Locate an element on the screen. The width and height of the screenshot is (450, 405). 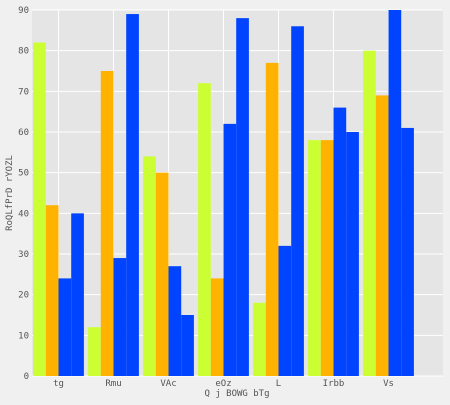
x-tick-label: VAc is located at coordinates (168, 384).